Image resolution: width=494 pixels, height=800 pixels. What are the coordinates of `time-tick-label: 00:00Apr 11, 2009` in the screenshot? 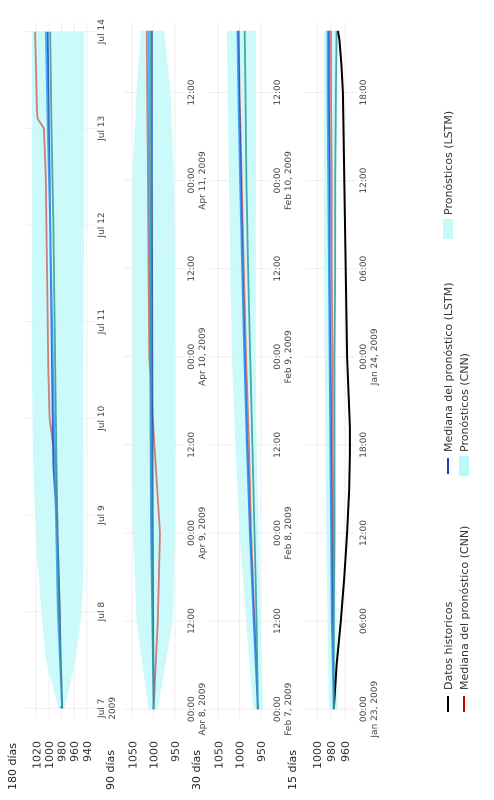 It's located at (197, 180).